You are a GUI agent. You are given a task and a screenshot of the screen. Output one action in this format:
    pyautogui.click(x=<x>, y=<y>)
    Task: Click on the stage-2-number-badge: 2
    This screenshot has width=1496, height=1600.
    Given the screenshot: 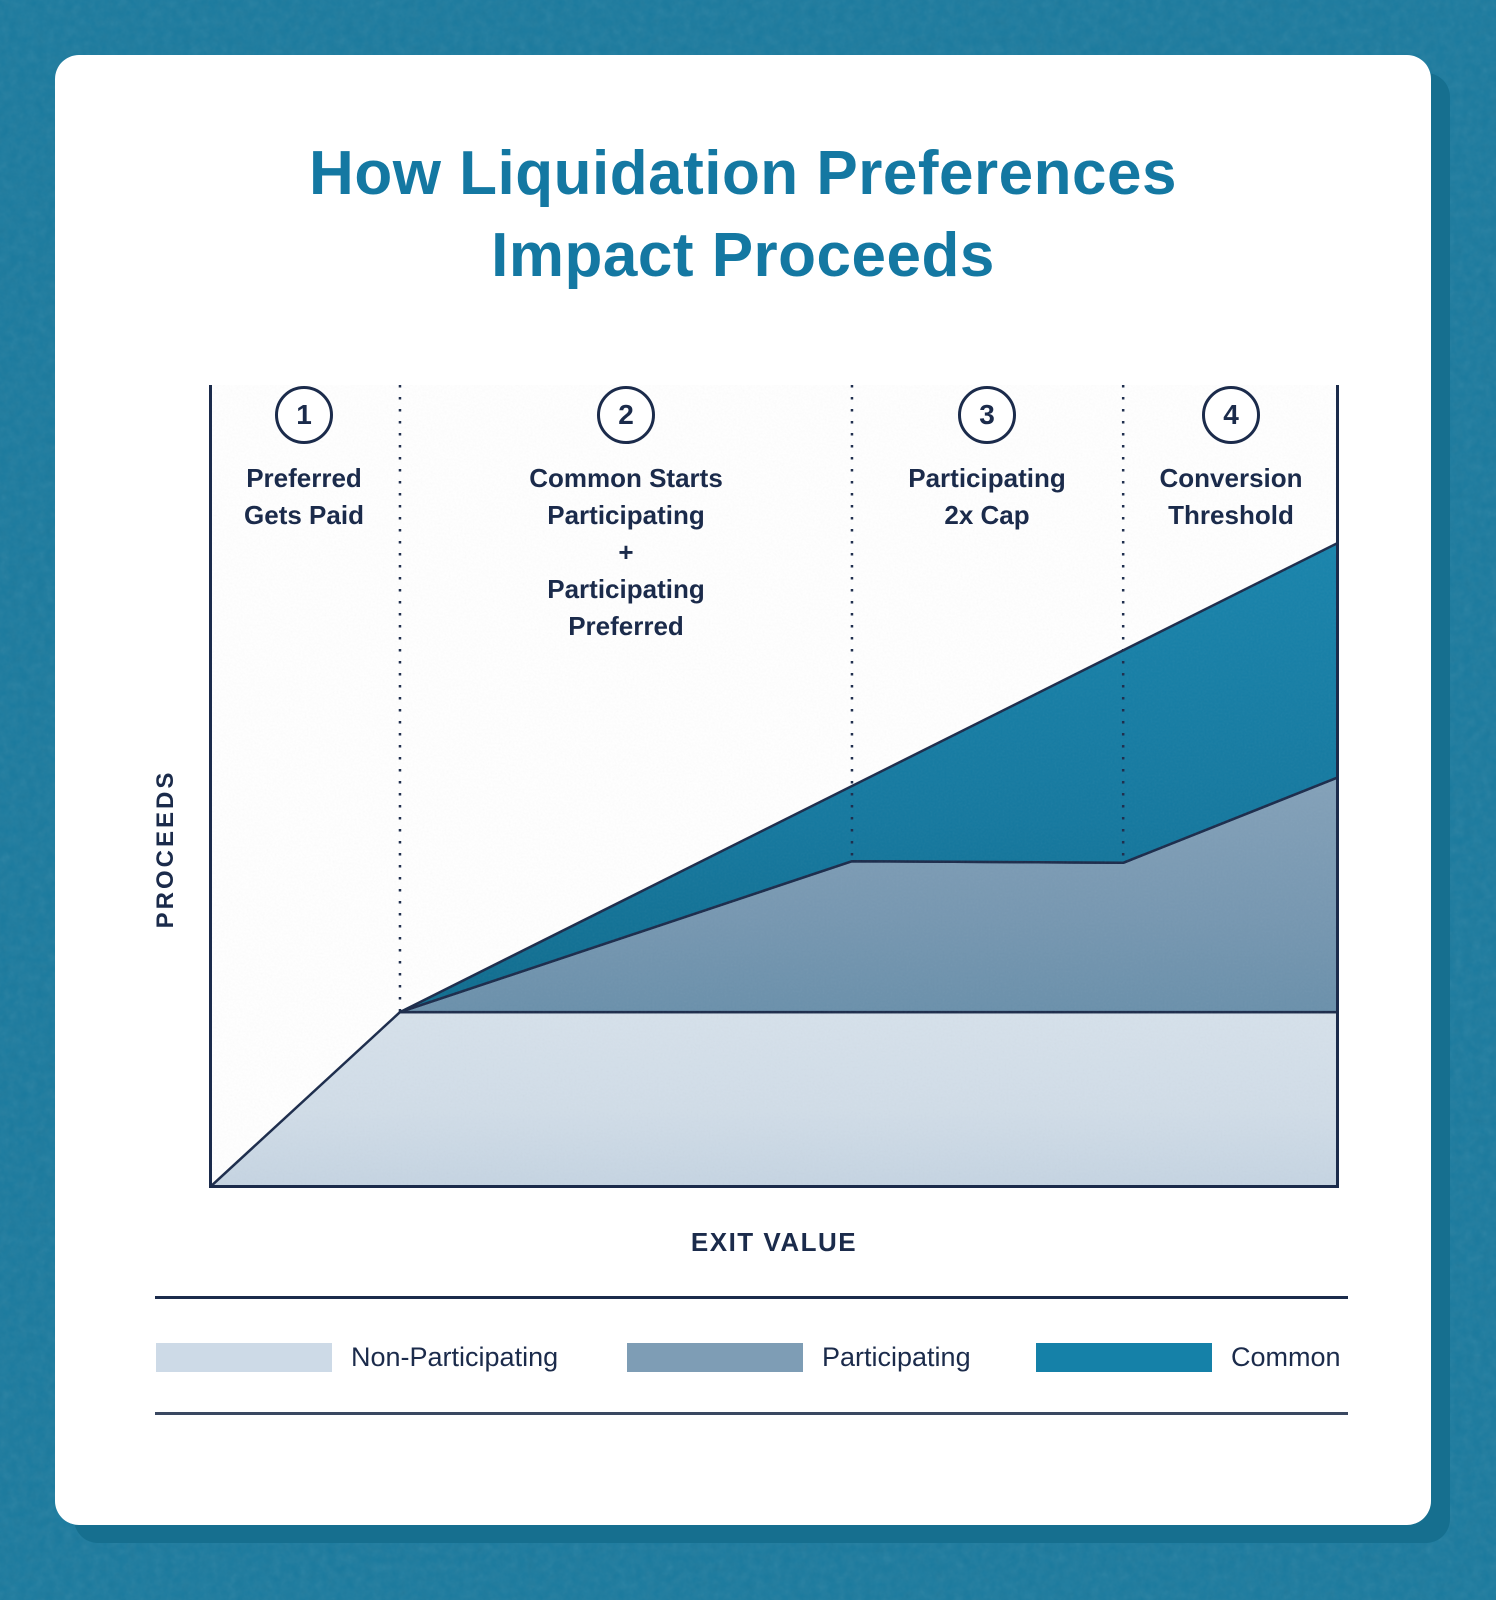 What is the action you would take?
    pyautogui.click(x=626, y=415)
    